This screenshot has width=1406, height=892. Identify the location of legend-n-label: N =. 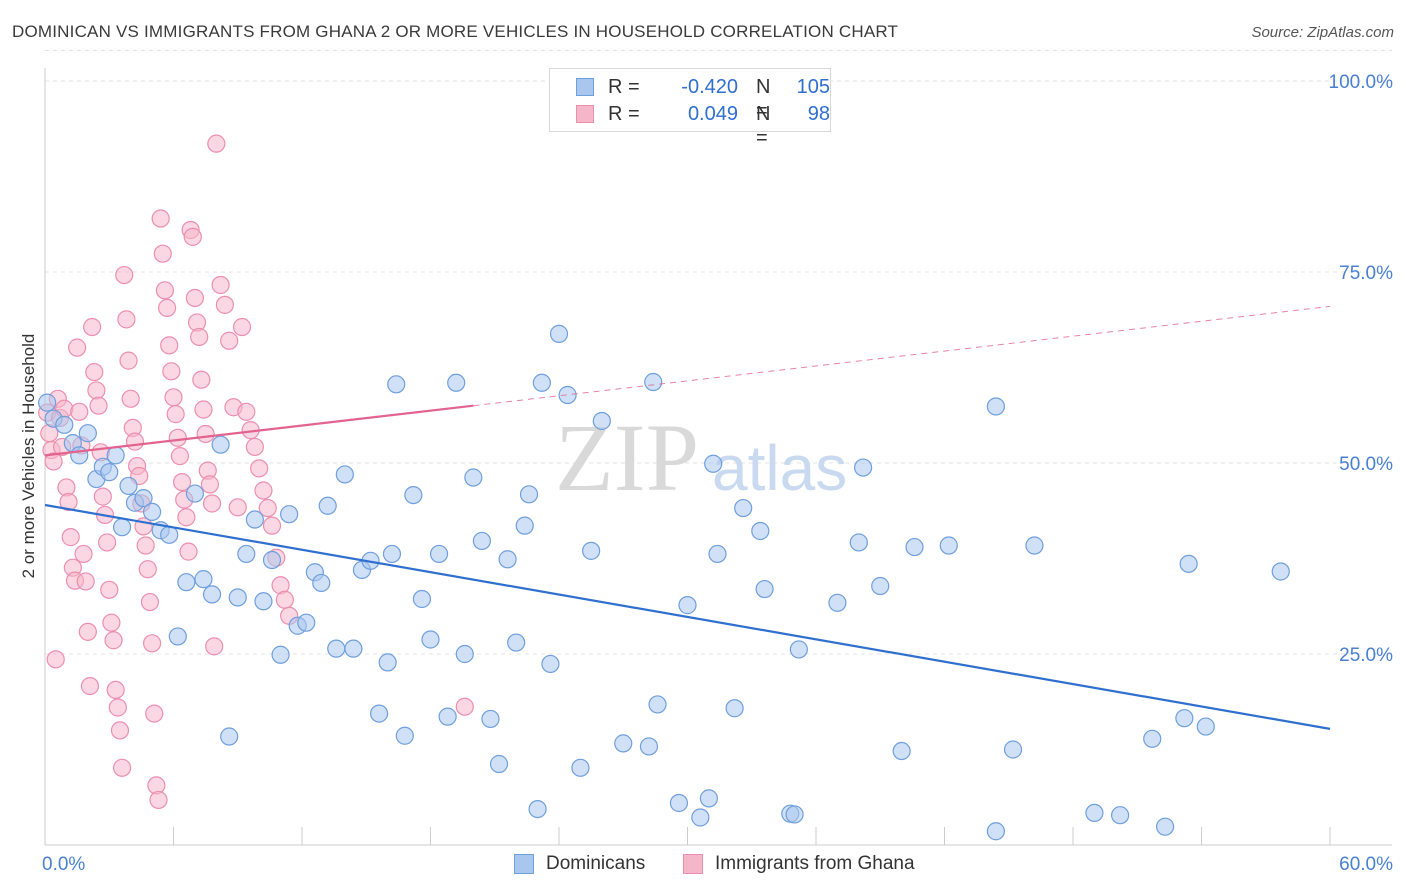
(763, 126).